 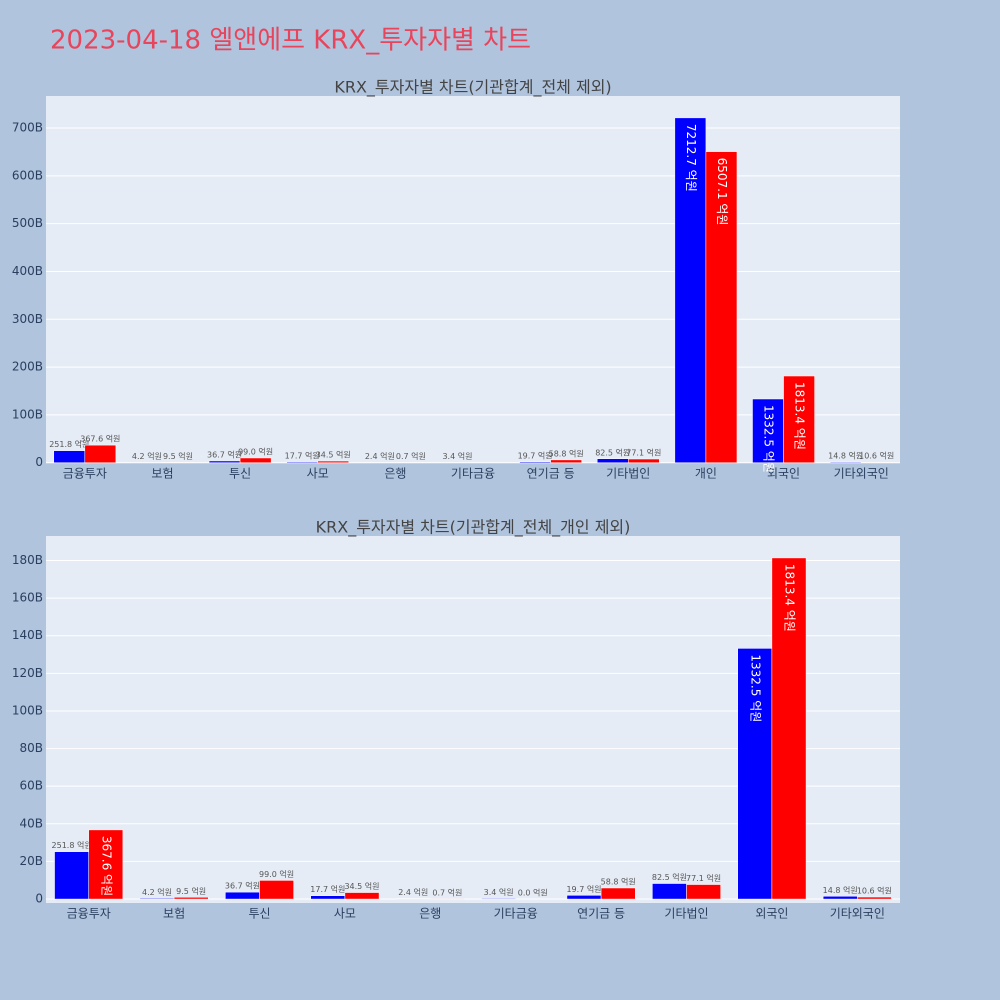 What do you see at coordinates (100, 439) in the screenshot?
I see `value-label: 367.6 억원` at bounding box center [100, 439].